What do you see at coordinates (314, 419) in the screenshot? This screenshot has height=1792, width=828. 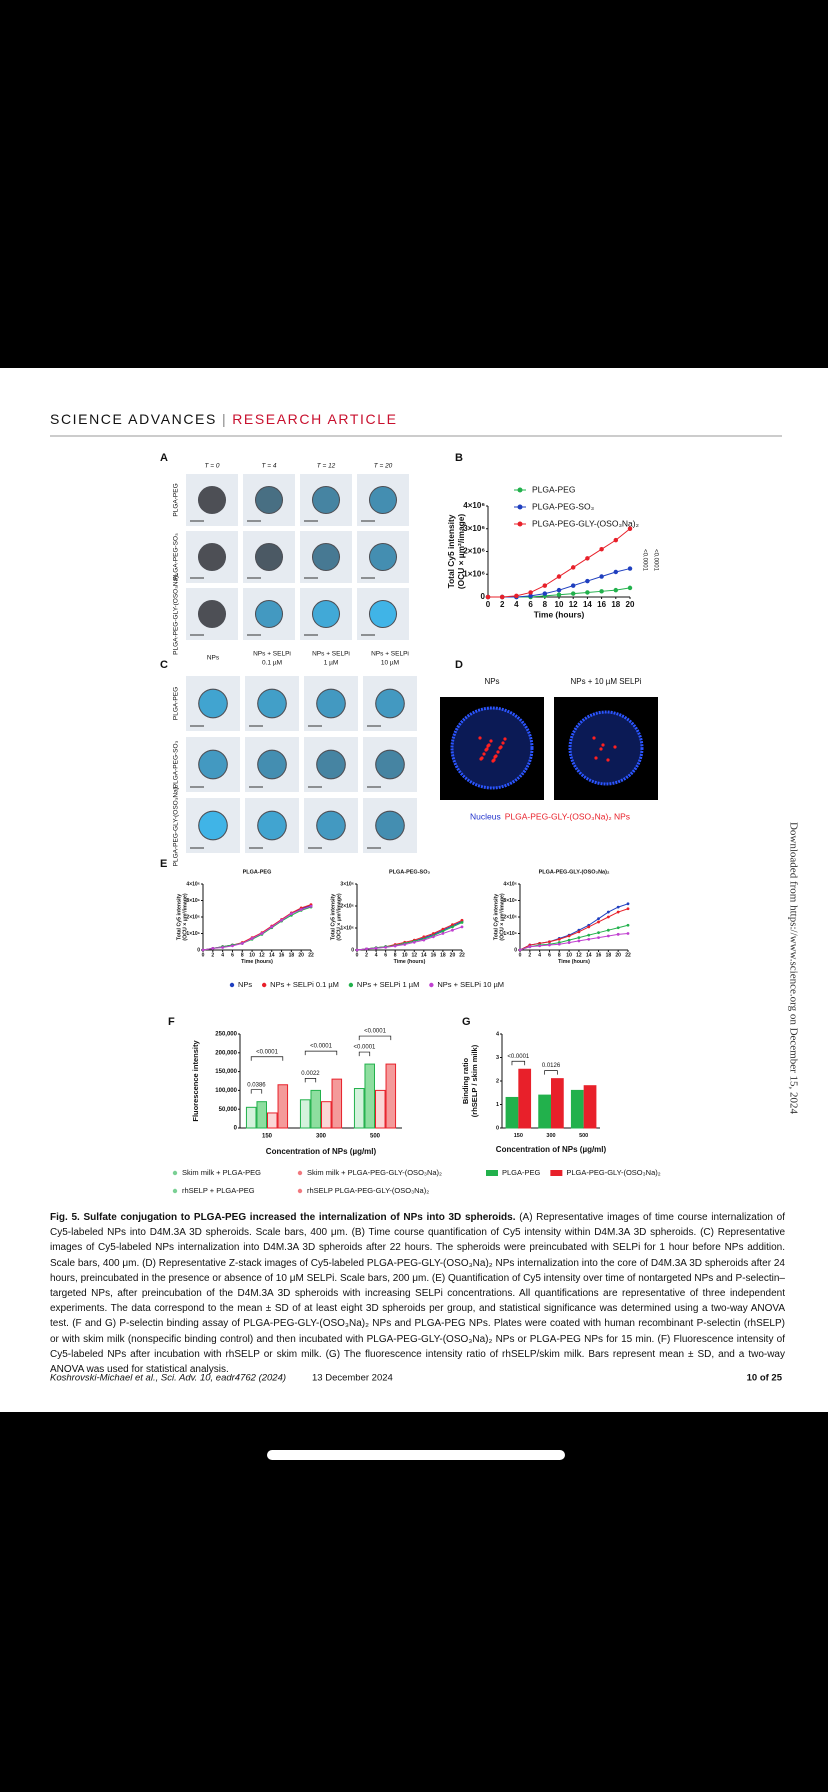 I see `section: RESEARCH ARTICLE` at bounding box center [314, 419].